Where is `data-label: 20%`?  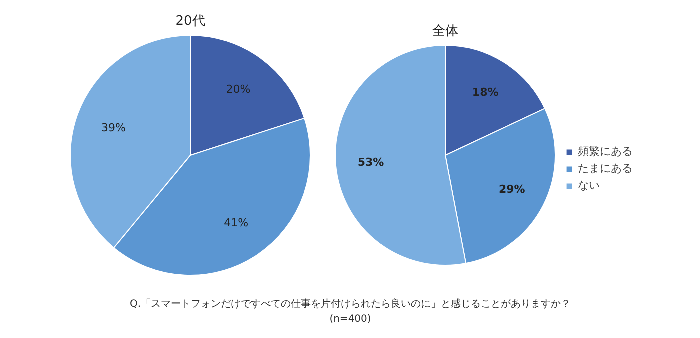 data-label: 20% is located at coordinates (238, 89).